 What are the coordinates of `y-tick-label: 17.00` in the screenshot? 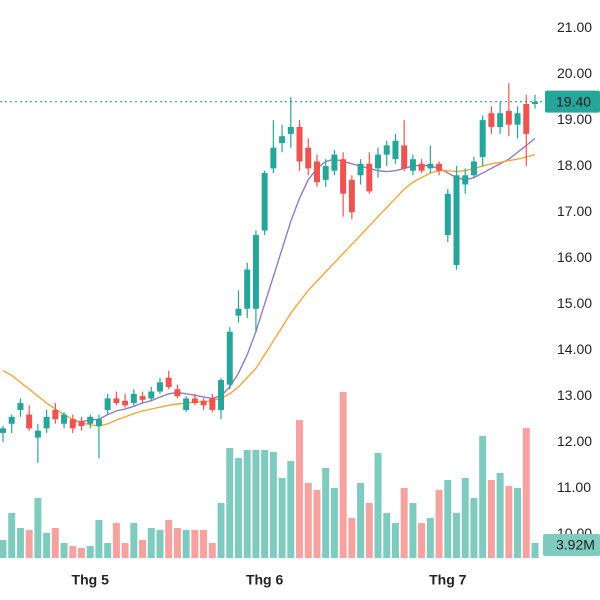 It's located at (574, 211).